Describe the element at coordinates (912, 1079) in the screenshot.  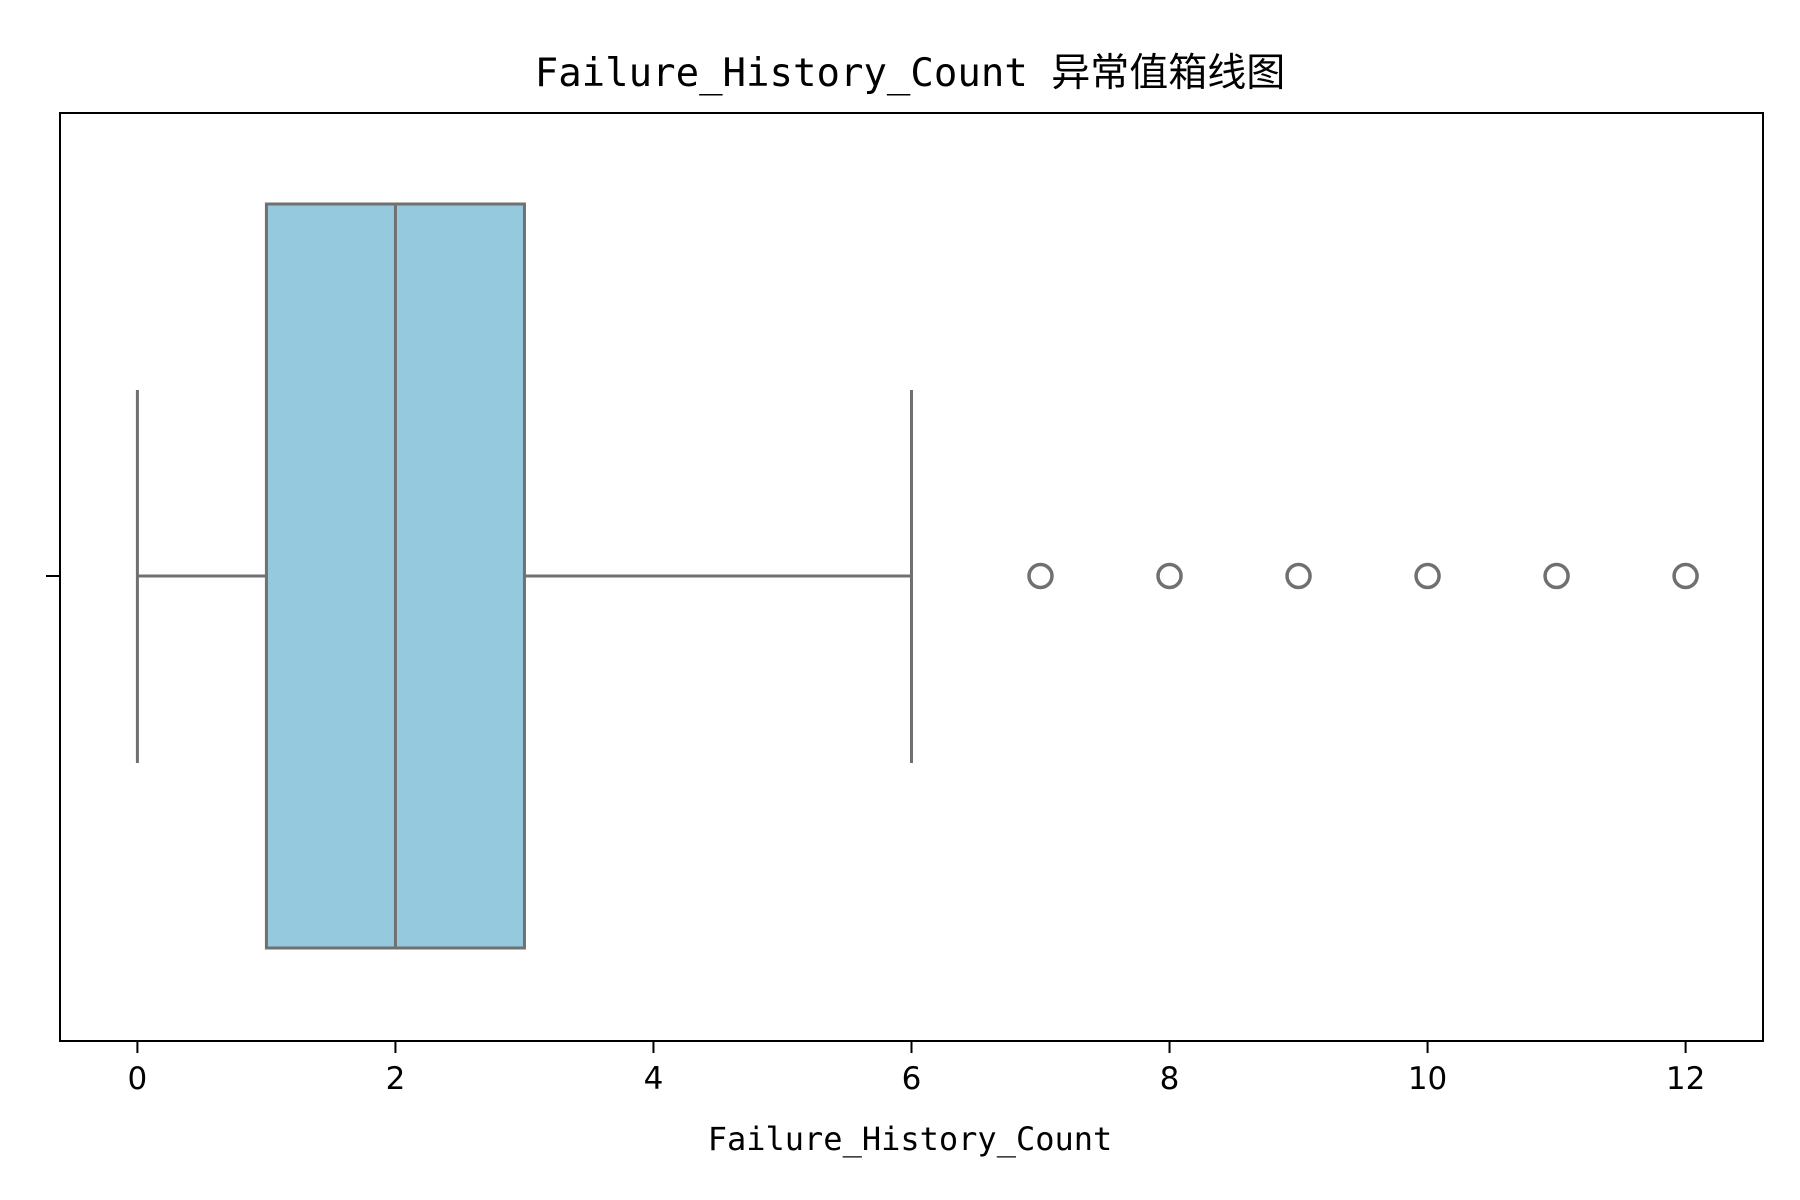
I see `x-tick-label: 6` at that location.